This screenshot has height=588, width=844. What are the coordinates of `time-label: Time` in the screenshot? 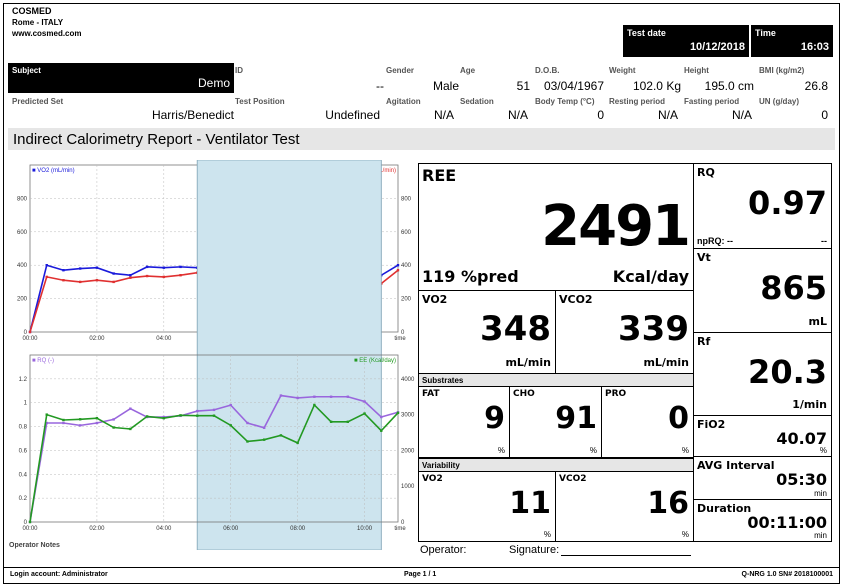 It's located at (765, 33).